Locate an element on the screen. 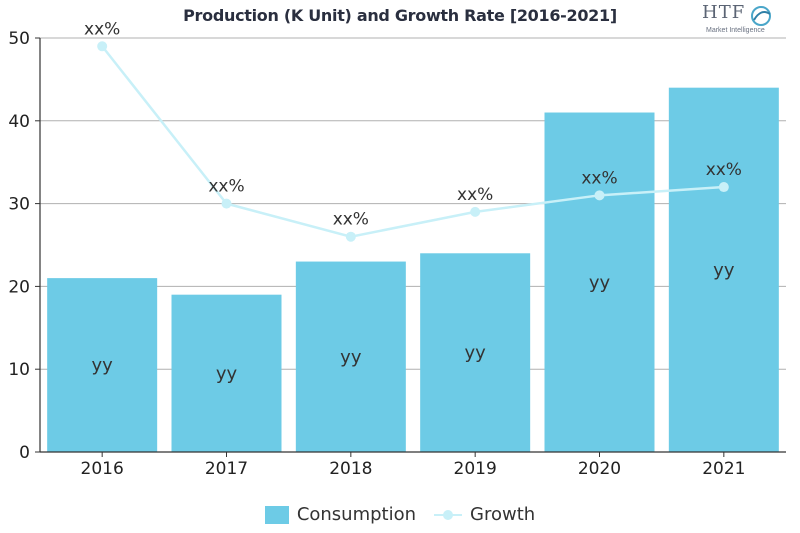 This screenshot has width=800, height=533. legend-swatch-consumption is located at coordinates (276, 514).